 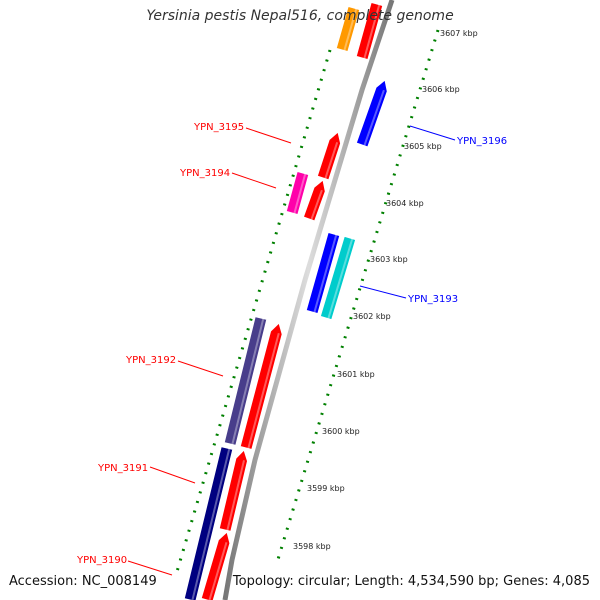 I want to click on tick-label-3605: 3605 kbp, so click(x=423, y=146).